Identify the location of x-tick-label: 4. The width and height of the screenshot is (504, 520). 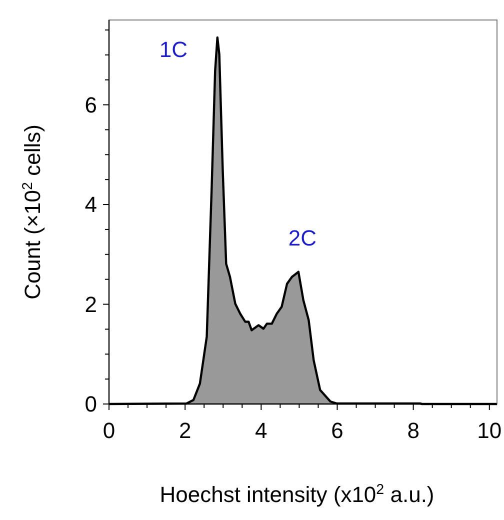
(261, 430).